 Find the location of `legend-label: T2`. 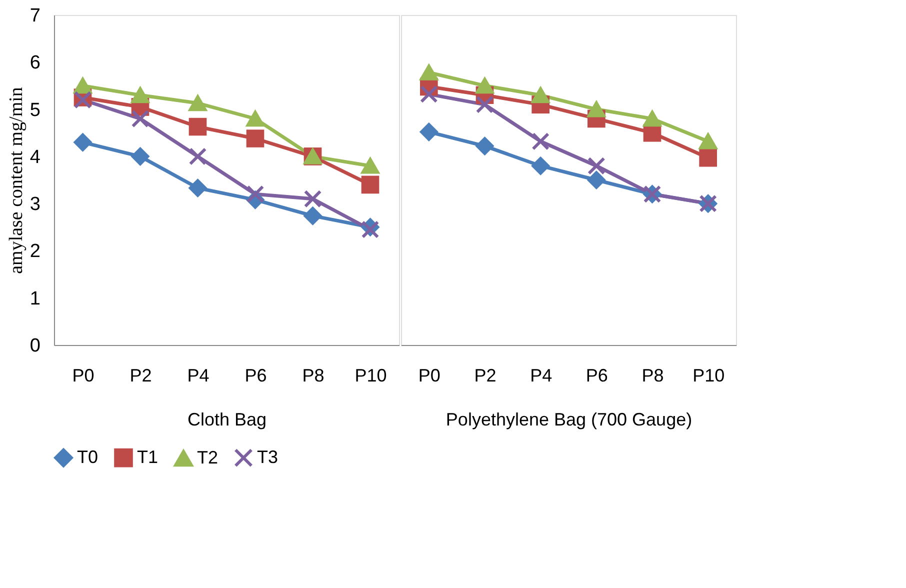

legend-label: T2 is located at coordinates (207, 457).